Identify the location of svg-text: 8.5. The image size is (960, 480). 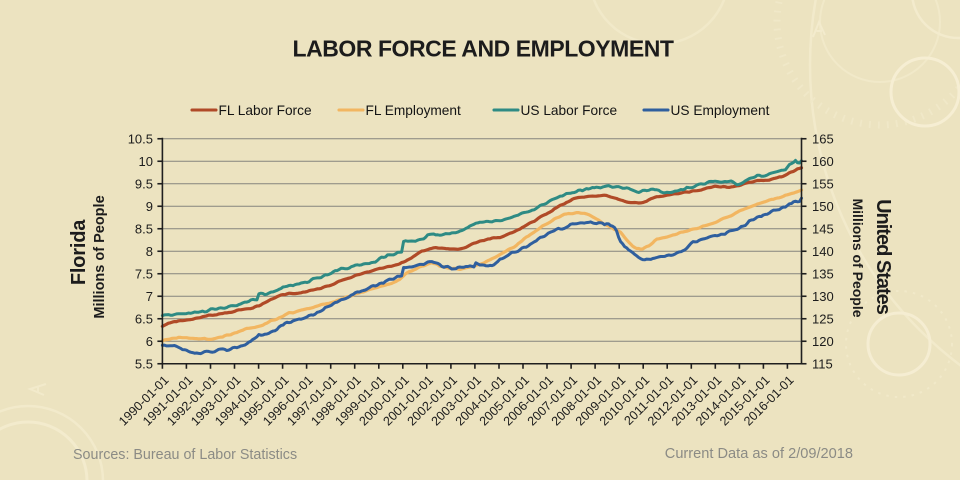
(144, 228).